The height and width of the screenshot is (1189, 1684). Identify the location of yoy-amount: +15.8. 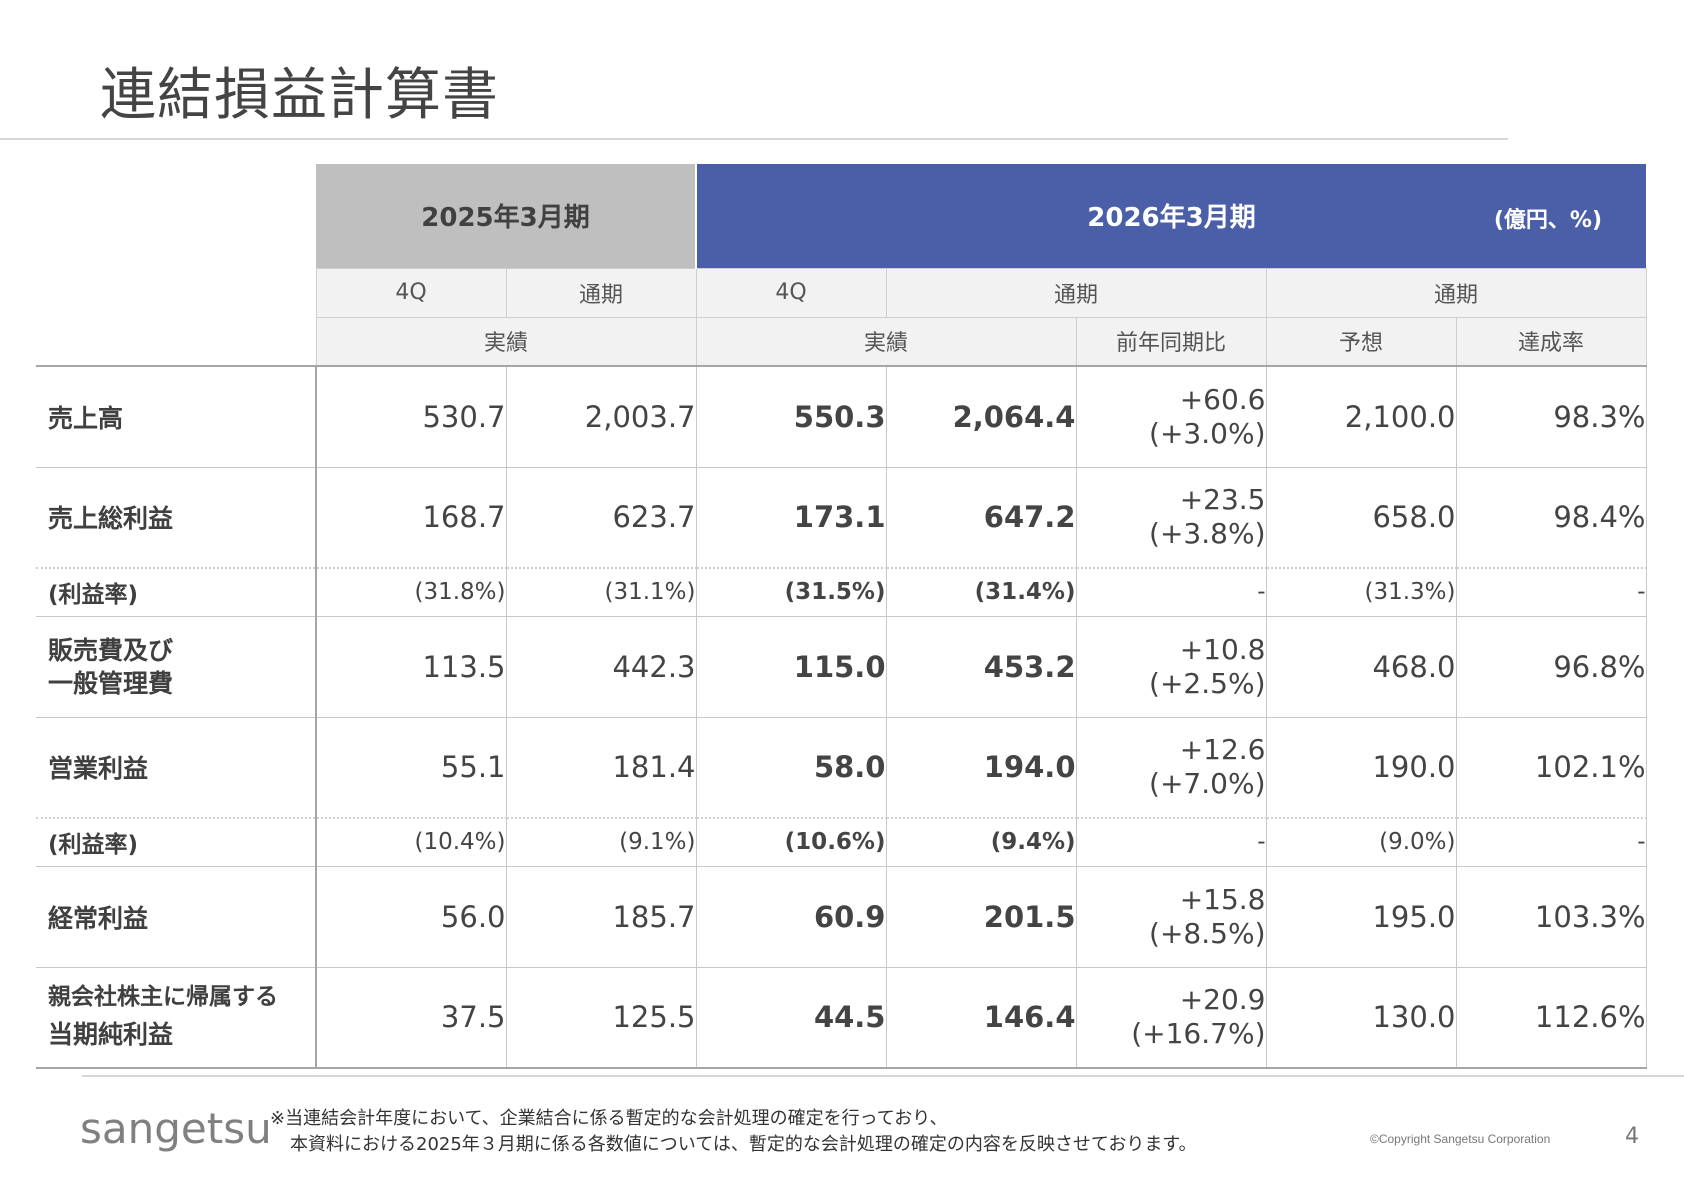
(1222, 899).